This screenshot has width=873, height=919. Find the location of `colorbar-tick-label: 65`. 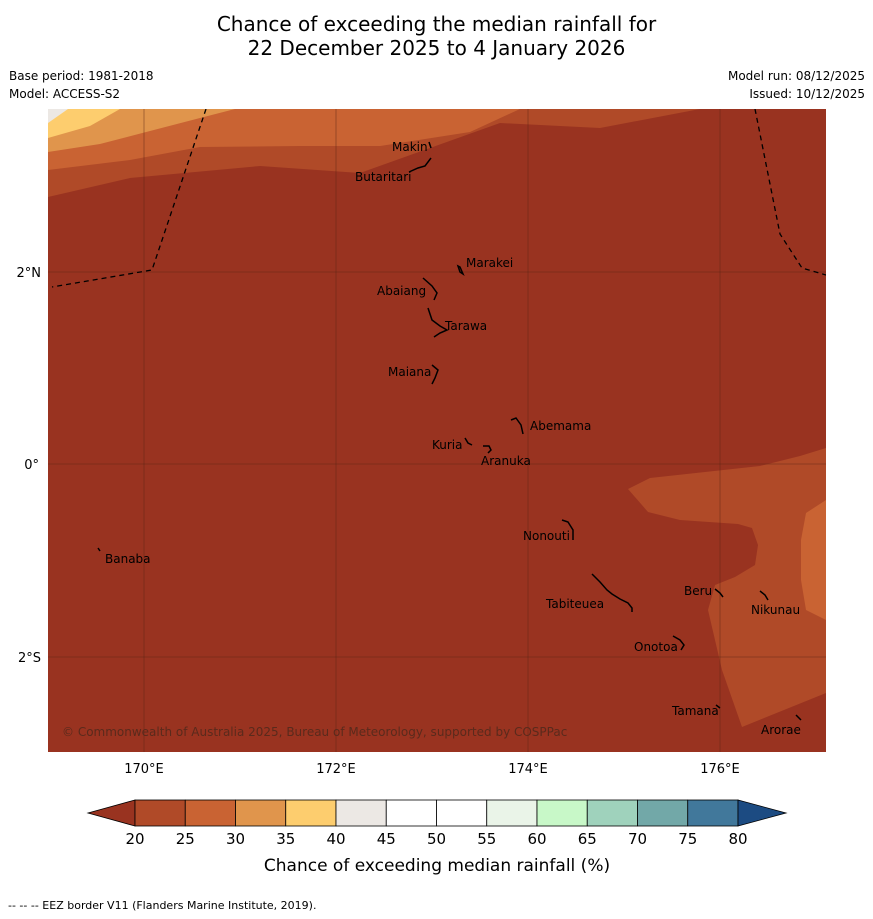

colorbar-tick-label: 65 is located at coordinates (587, 839).